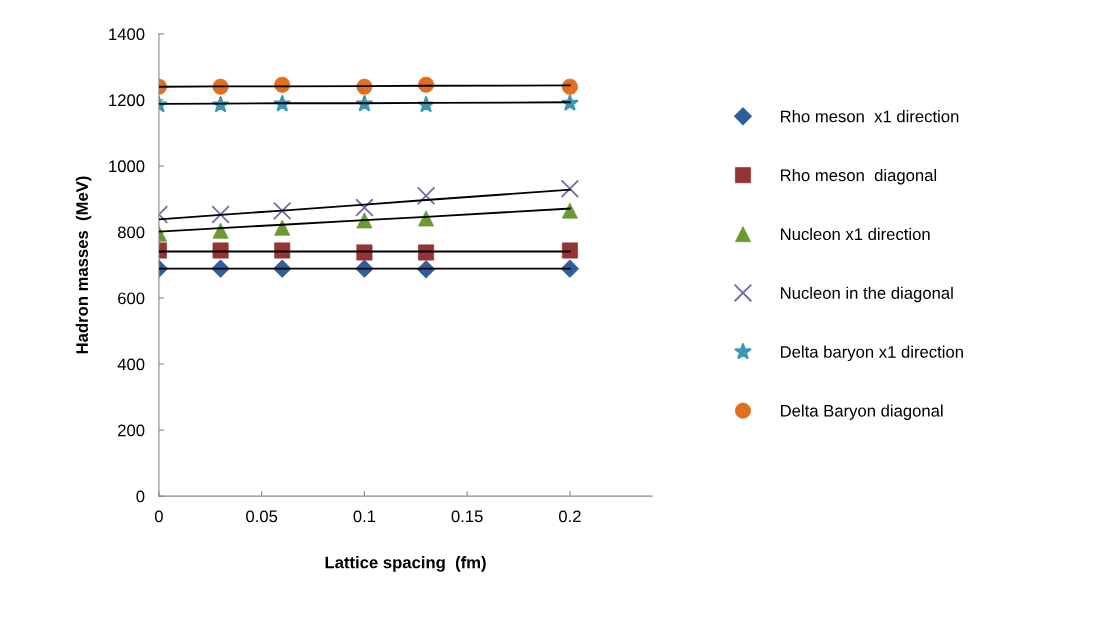 This screenshot has height=628, width=1096. I want to click on x-axis-title: Lattice spacing (fm), so click(405, 564).